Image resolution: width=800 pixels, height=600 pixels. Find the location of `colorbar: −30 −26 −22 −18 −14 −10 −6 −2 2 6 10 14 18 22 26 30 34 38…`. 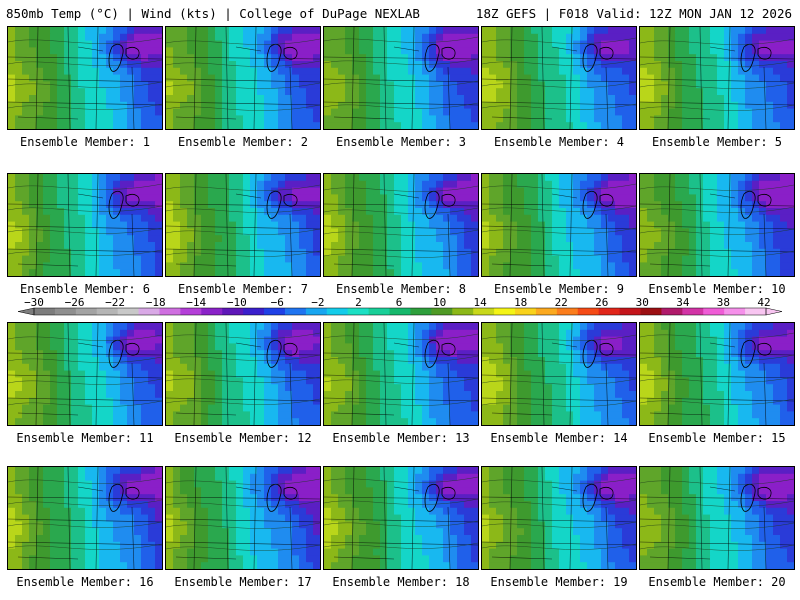

colorbar: −30 −26 −22 −18 −14 −10 −6 −2 2 6 10 14 18 22 26 30 34 38… is located at coordinates (400, 308).